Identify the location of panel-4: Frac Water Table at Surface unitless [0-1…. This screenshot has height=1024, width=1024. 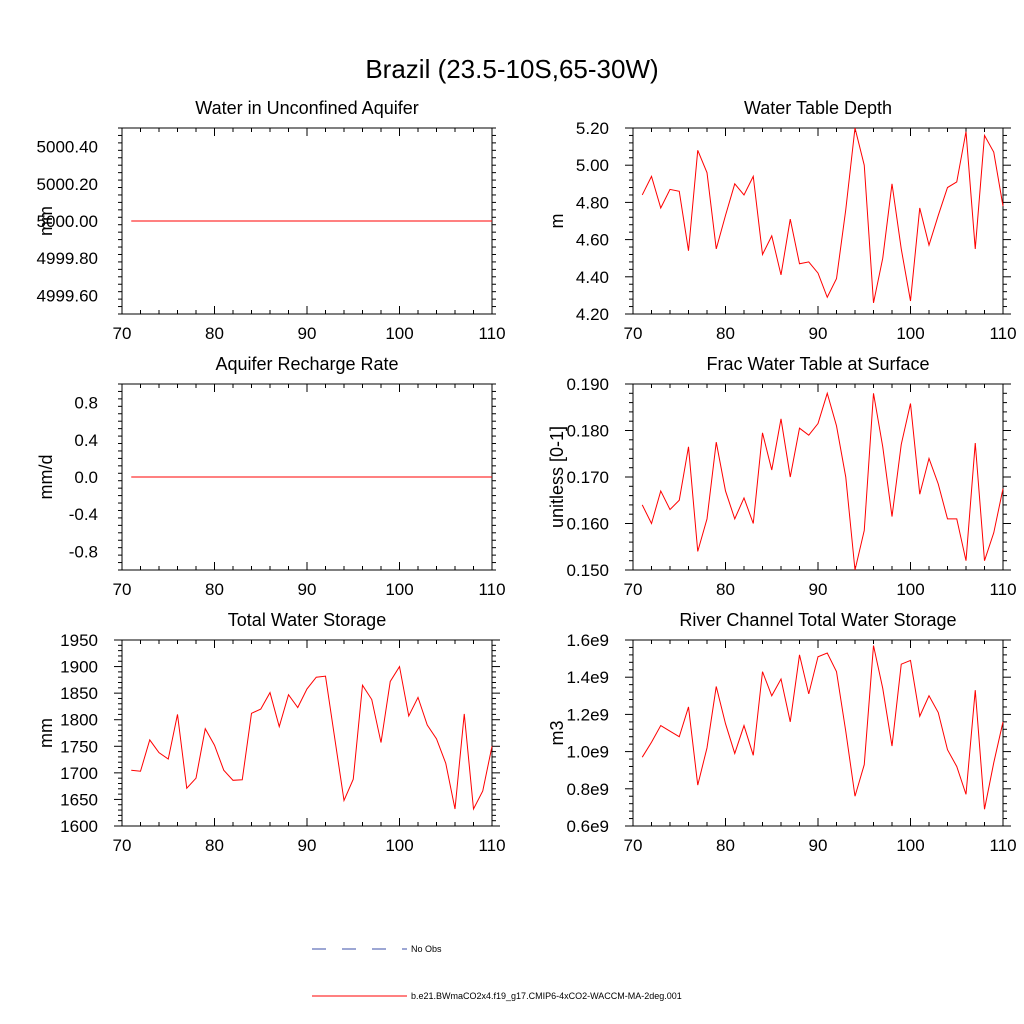
(782, 476).